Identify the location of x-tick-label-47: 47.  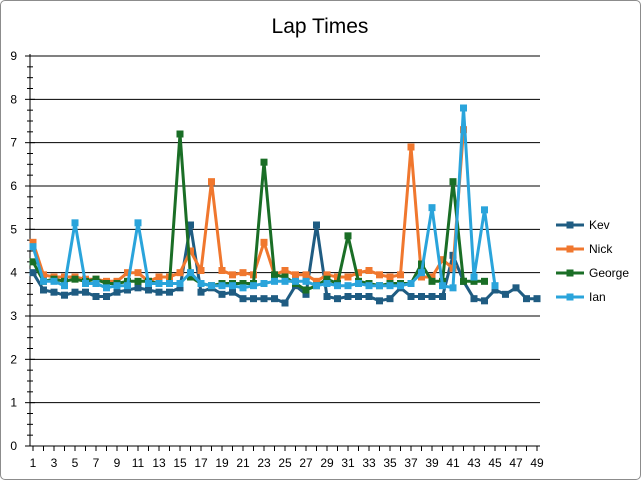
(516, 463).